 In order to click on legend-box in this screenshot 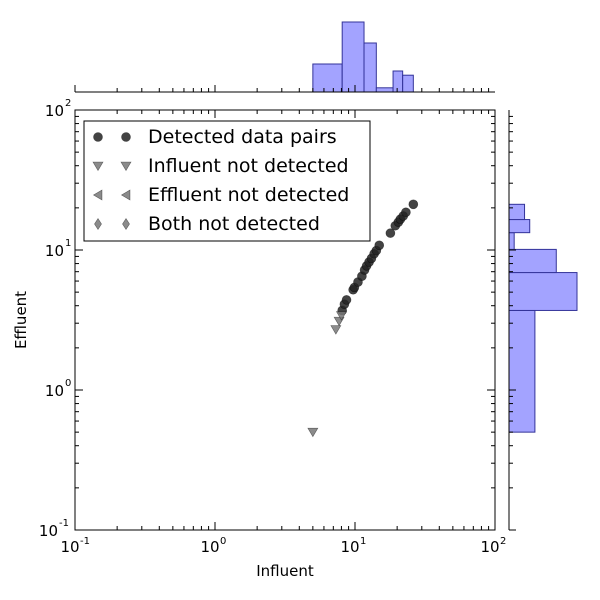, I will do `click(227, 181)`.